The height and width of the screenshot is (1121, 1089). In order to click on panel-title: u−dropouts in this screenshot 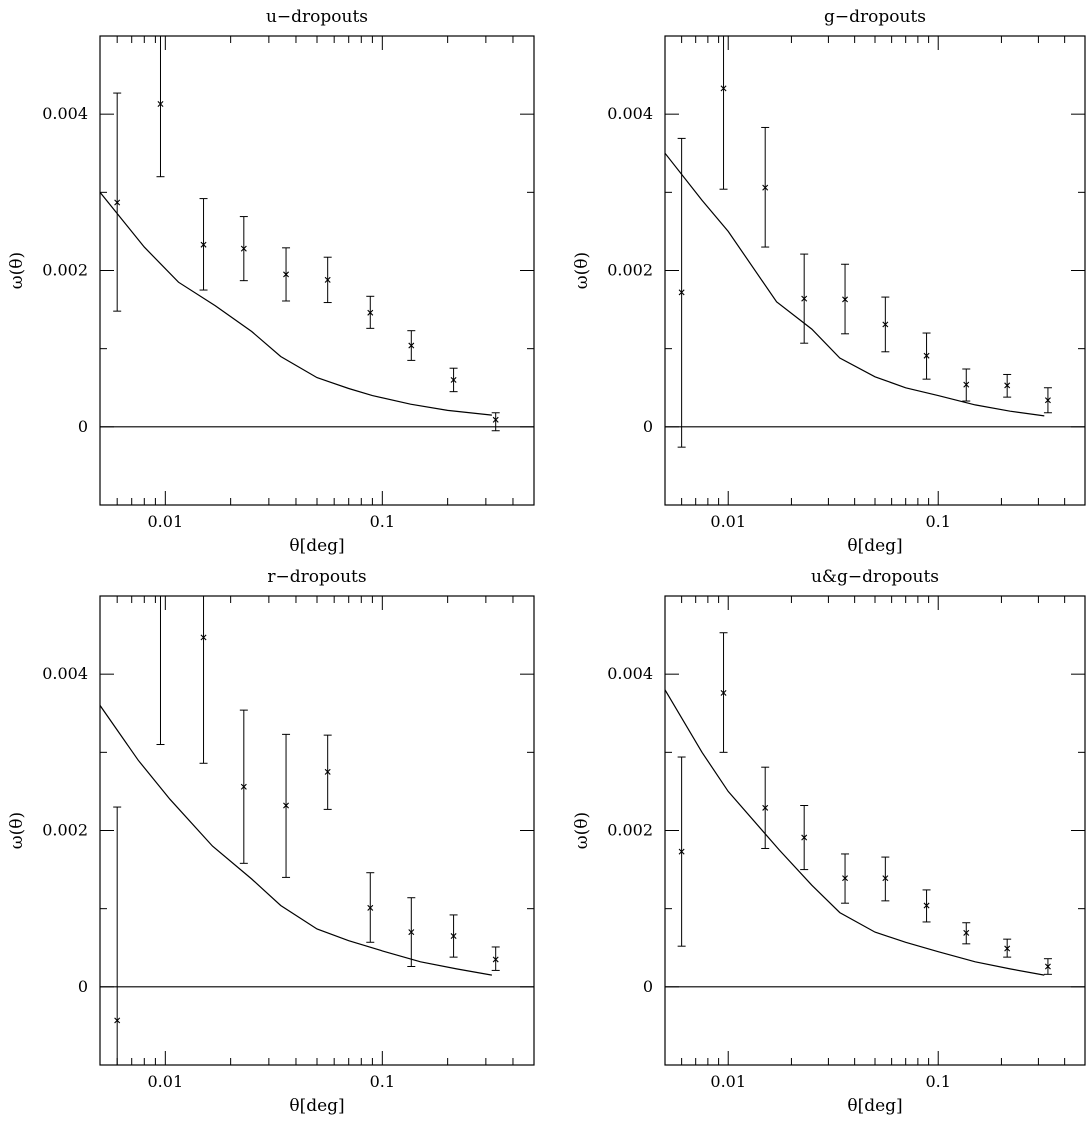, I will do `click(317, 17)`.